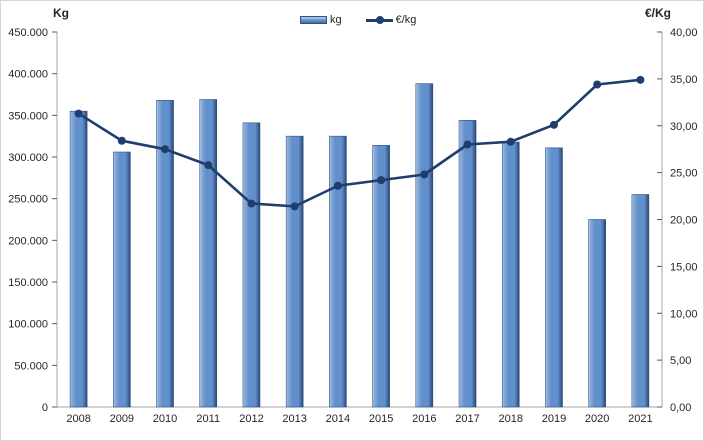  I want to click on left-axis-tick-label: 200.000, so click(28, 241).